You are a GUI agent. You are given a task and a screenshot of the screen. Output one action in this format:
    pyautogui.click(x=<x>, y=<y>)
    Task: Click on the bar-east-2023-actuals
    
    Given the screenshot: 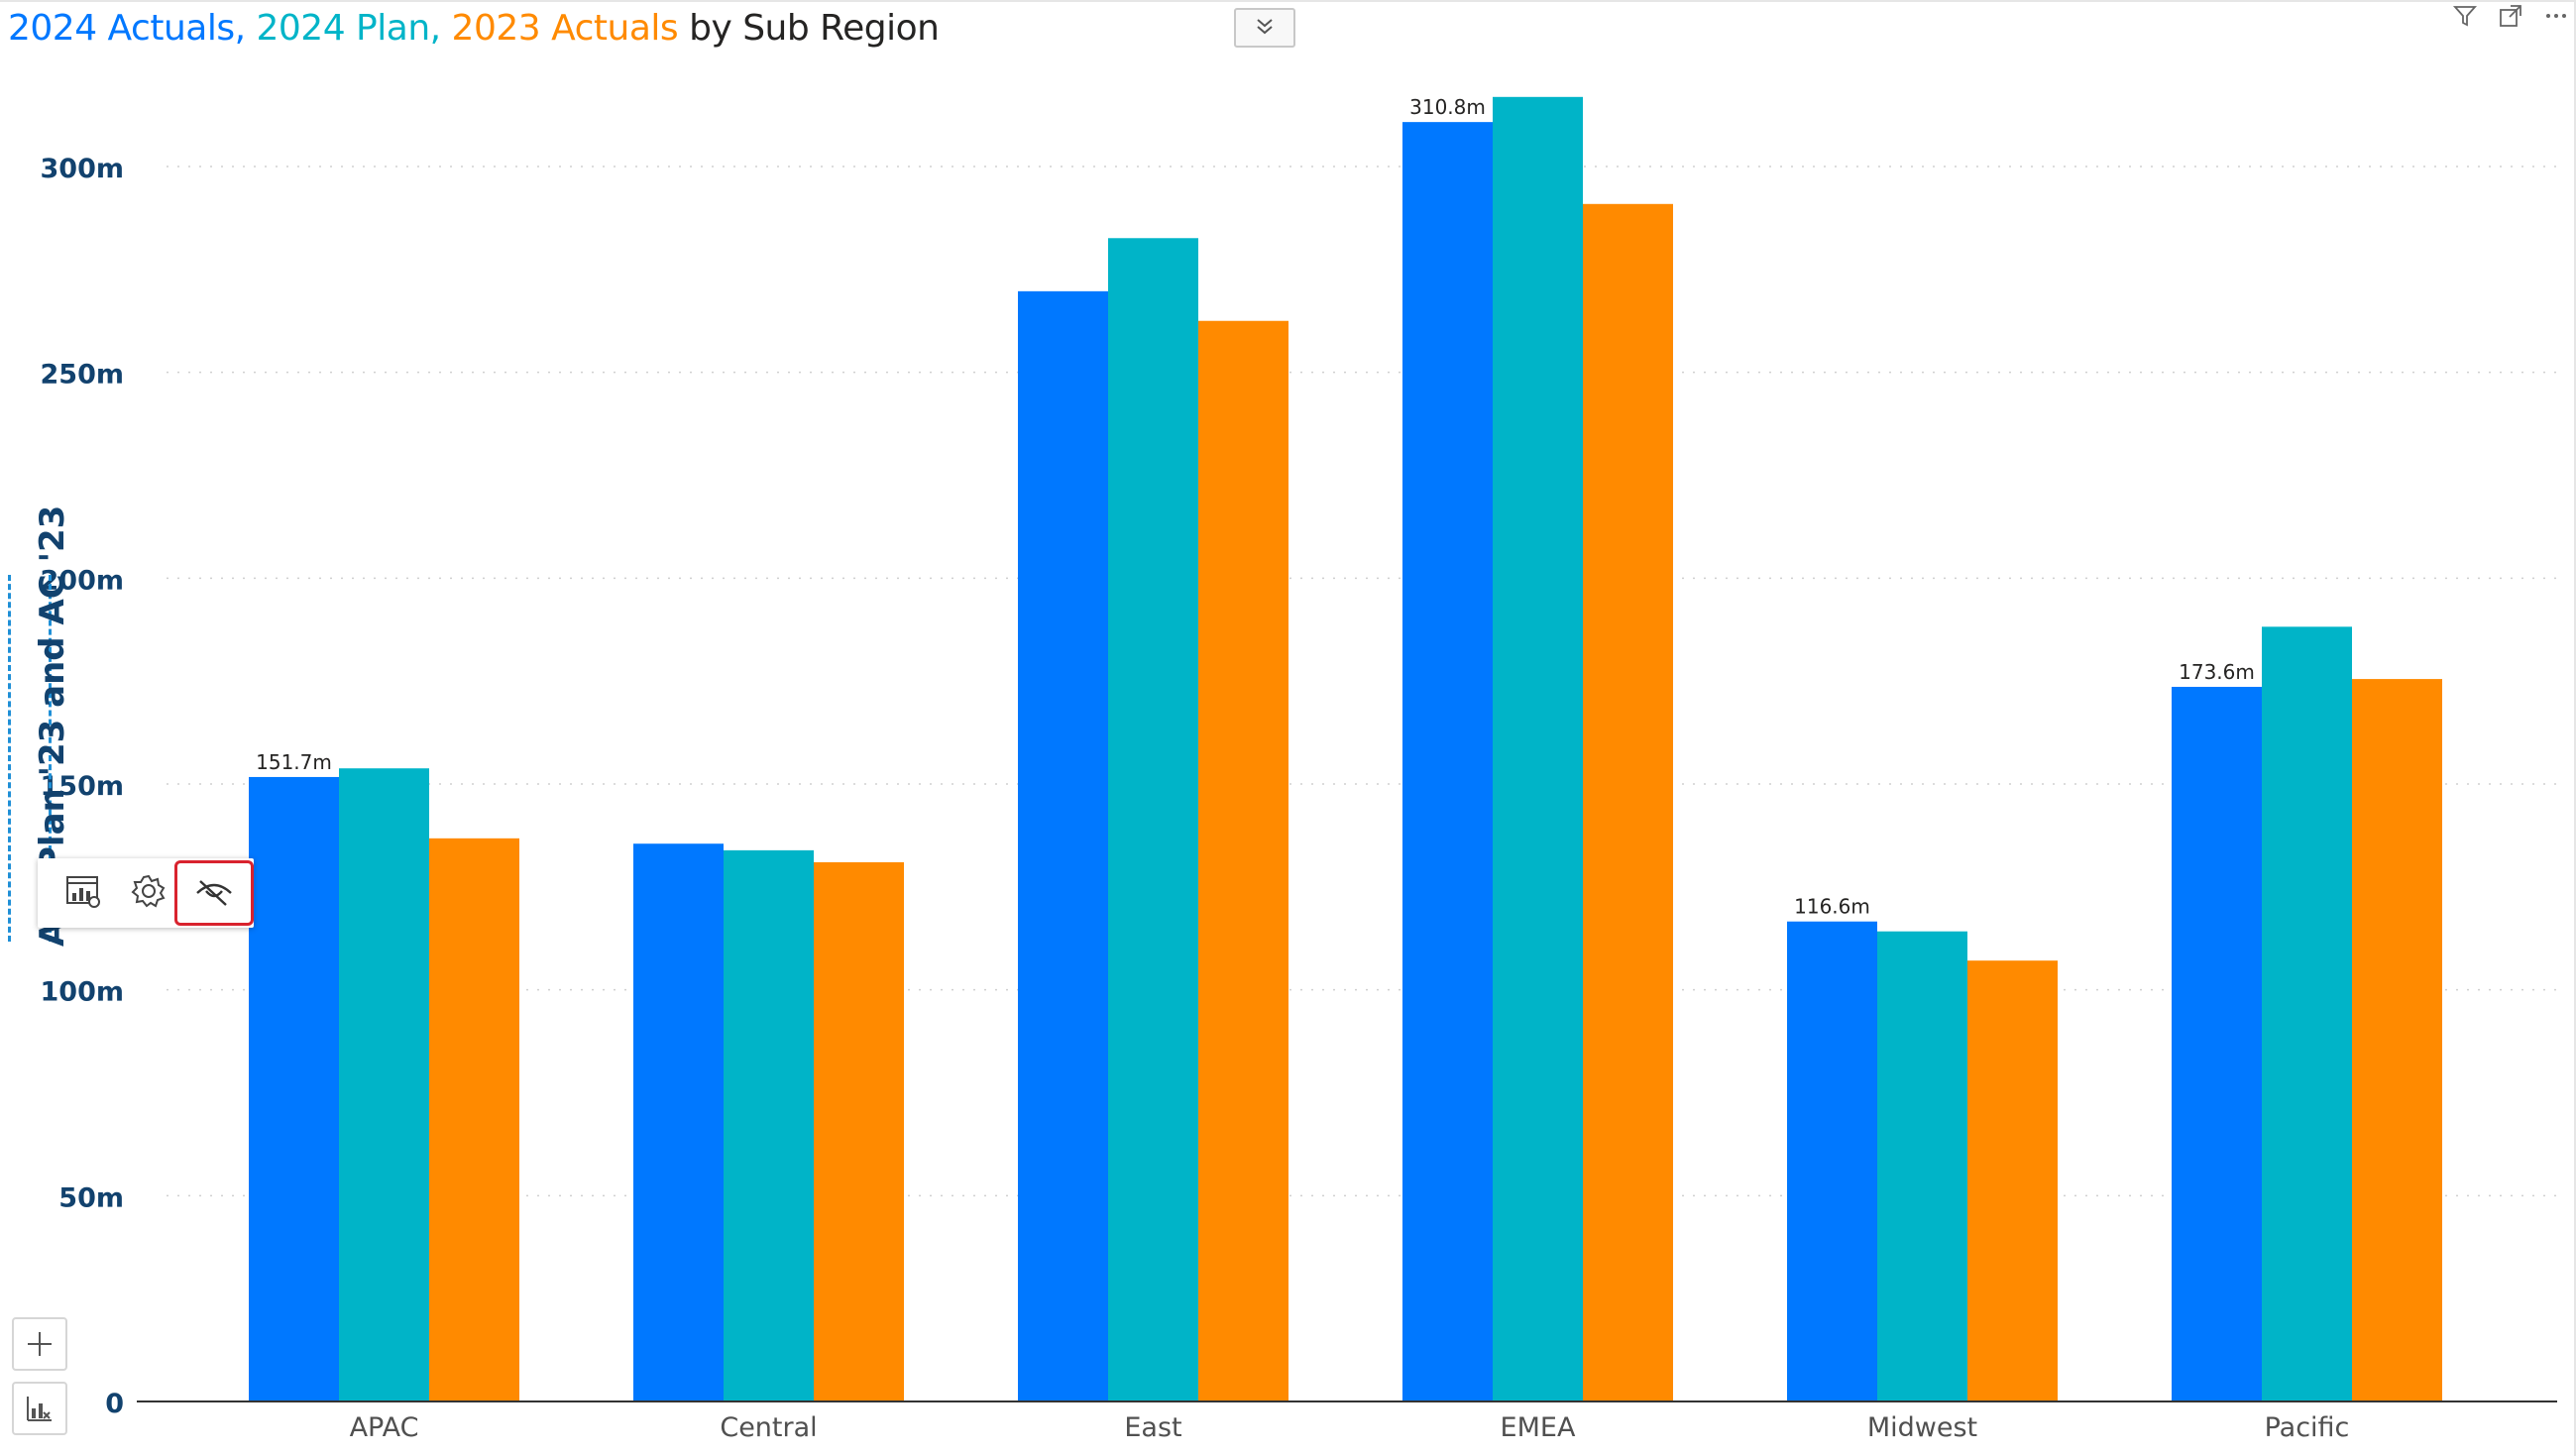 What is the action you would take?
    pyautogui.click(x=1243, y=860)
    